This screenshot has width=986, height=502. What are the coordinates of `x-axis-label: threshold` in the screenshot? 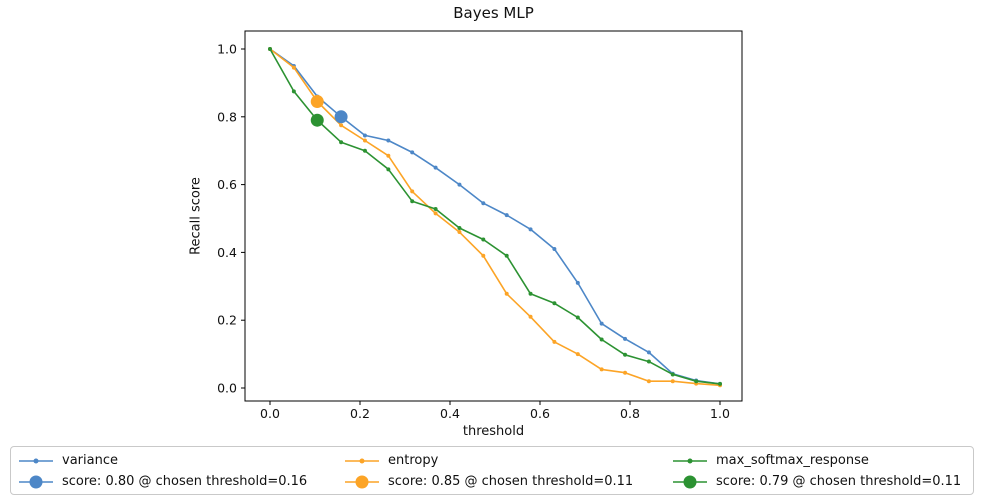 It's located at (493, 431).